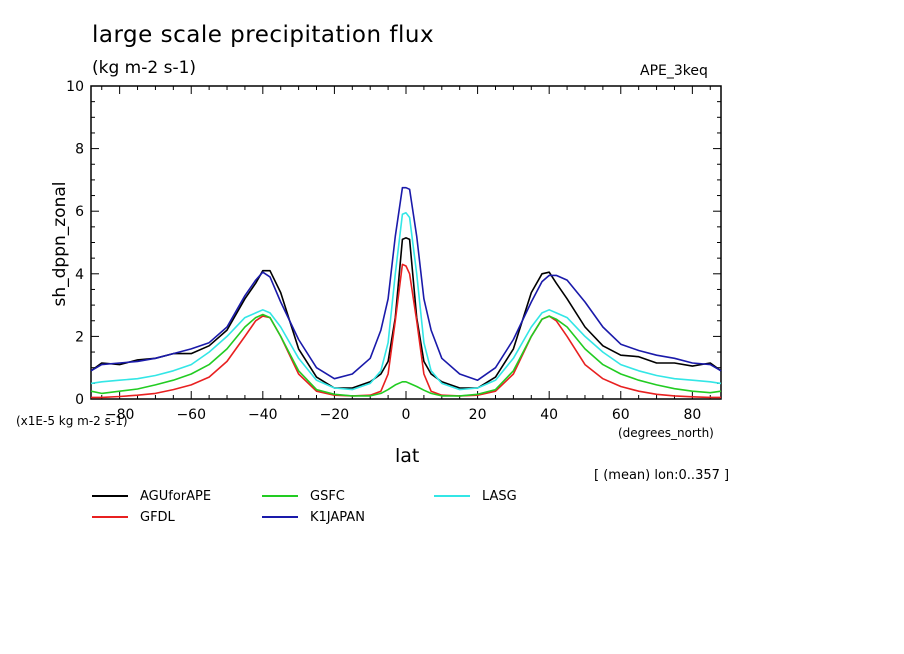 This screenshot has width=904, height=654. Describe the element at coordinates (499, 496) in the screenshot. I see `legend-label: LASG` at that location.